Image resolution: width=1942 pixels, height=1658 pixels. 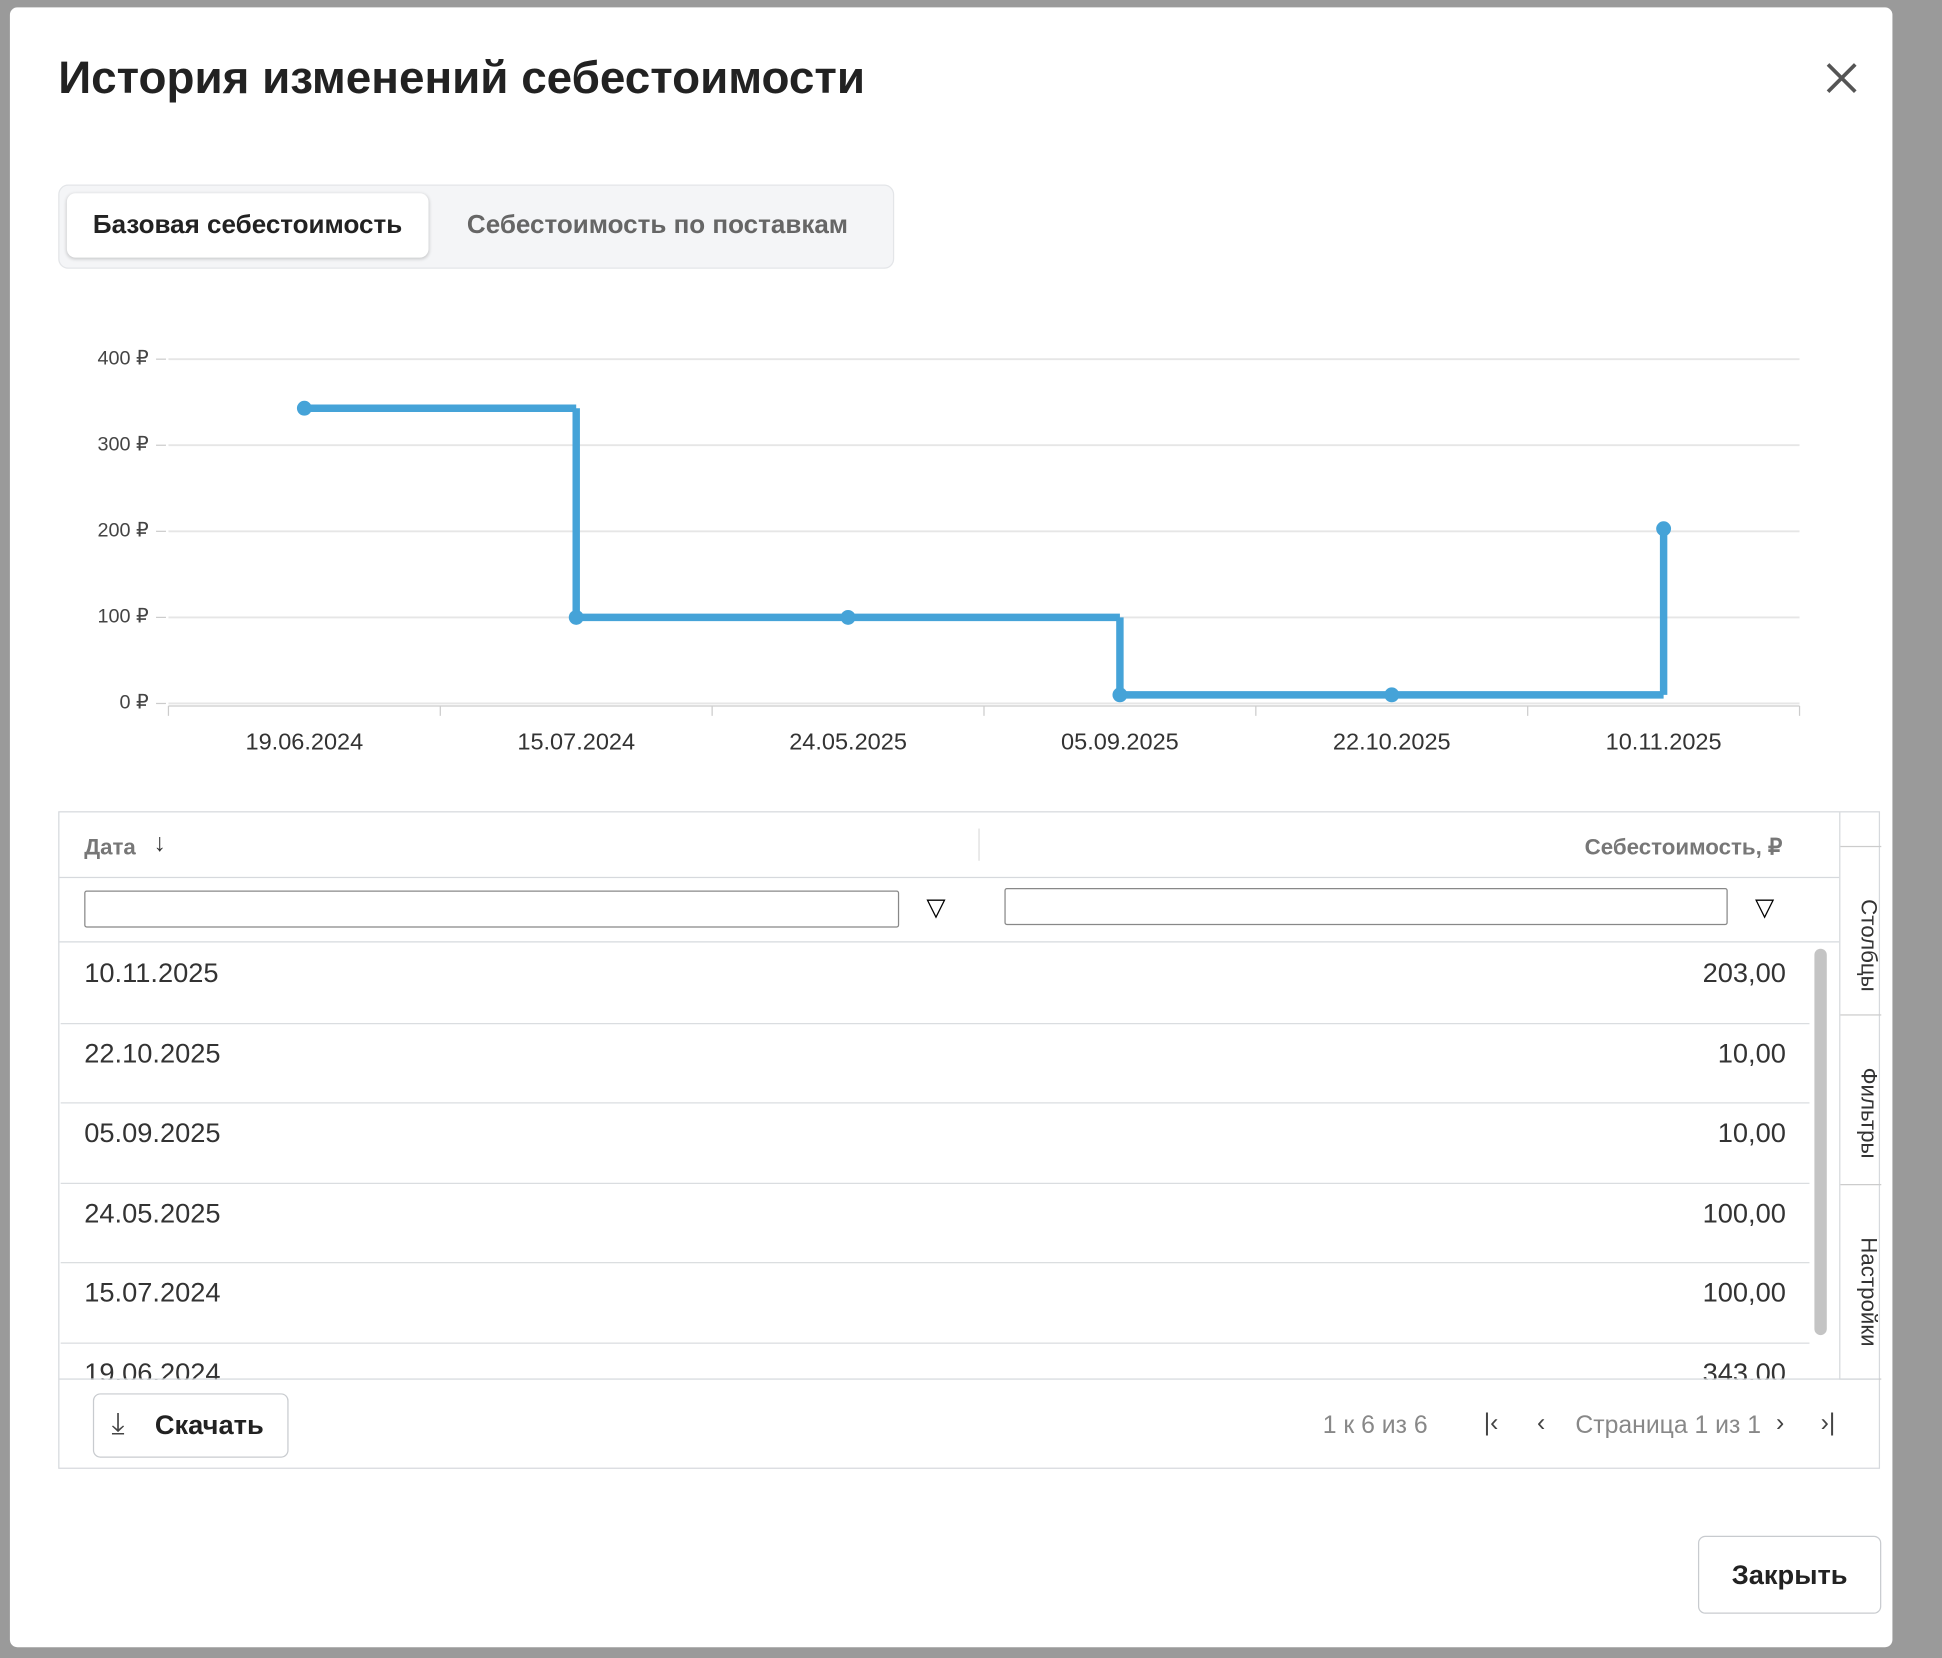 I want to click on tab: Базовая себестоимость, so click(x=247, y=225).